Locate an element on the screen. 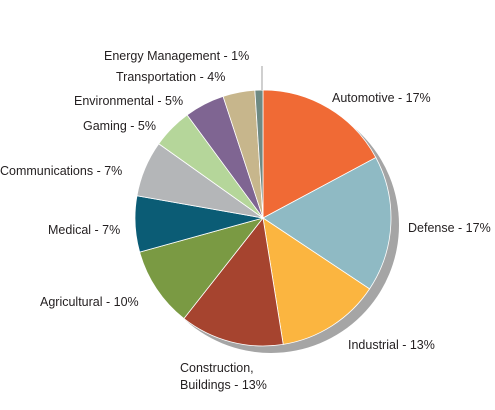  pie-label-industrial: Industrial - 13% is located at coordinates (391, 345).